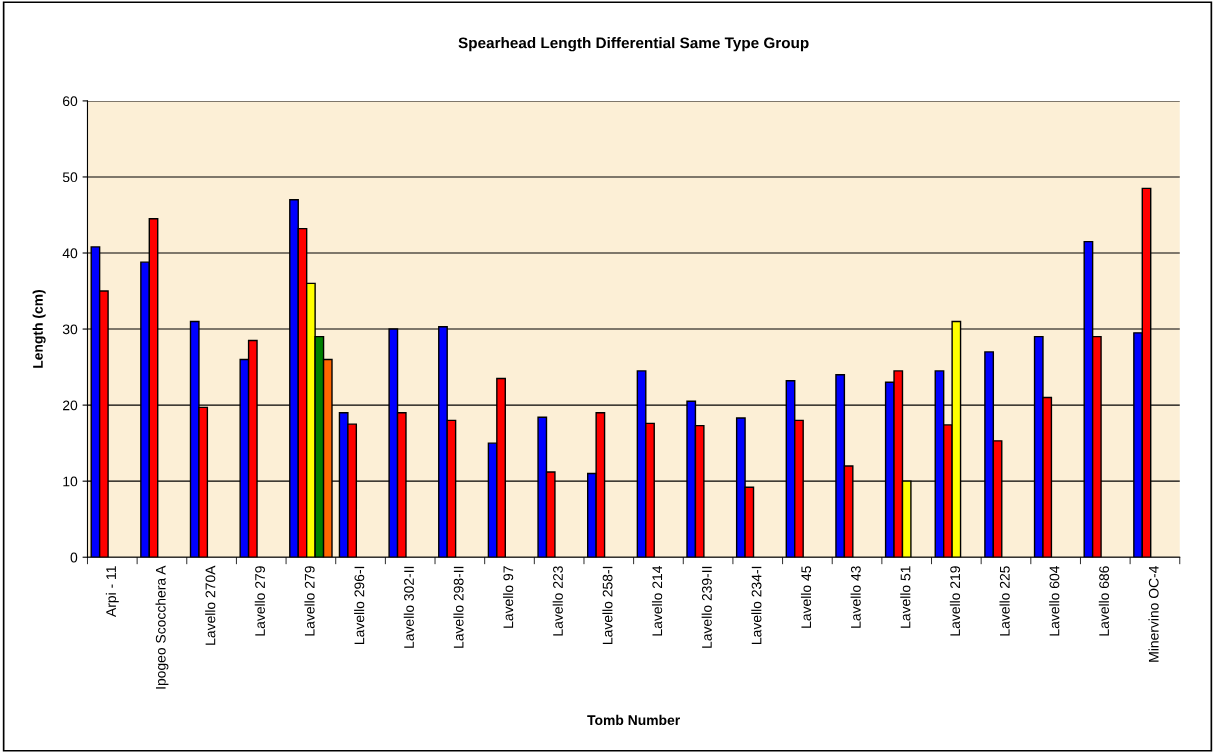 The height and width of the screenshot is (753, 1215). What do you see at coordinates (70, 253) in the screenshot?
I see `y-tick-label: 40` at bounding box center [70, 253].